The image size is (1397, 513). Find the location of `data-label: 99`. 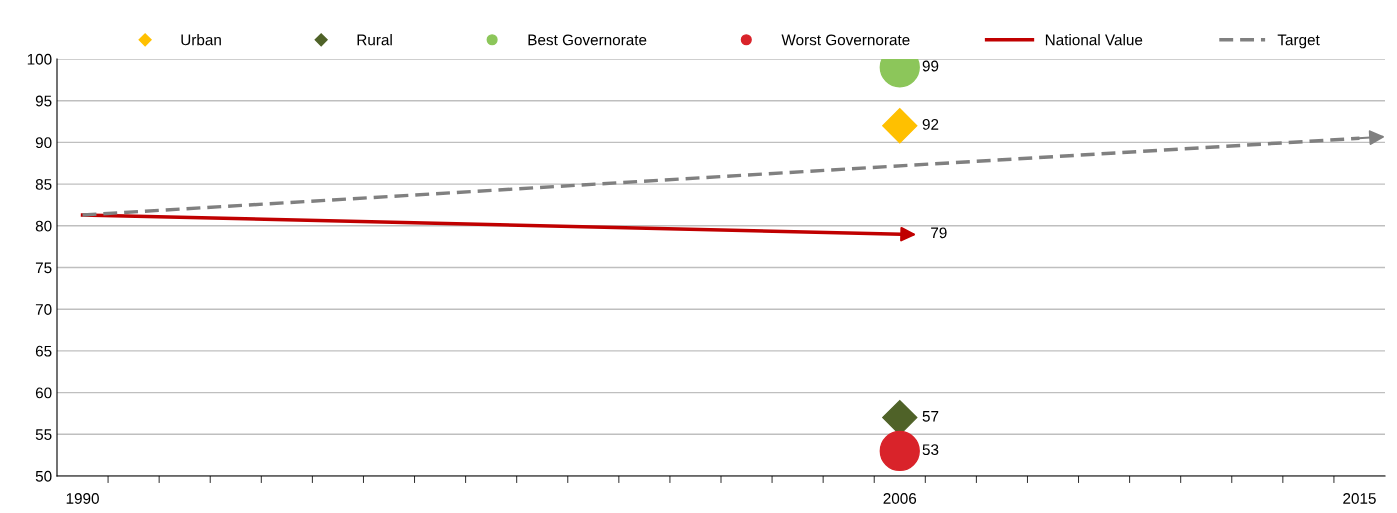

data-label: 99 is located at coordinates (930, 66).